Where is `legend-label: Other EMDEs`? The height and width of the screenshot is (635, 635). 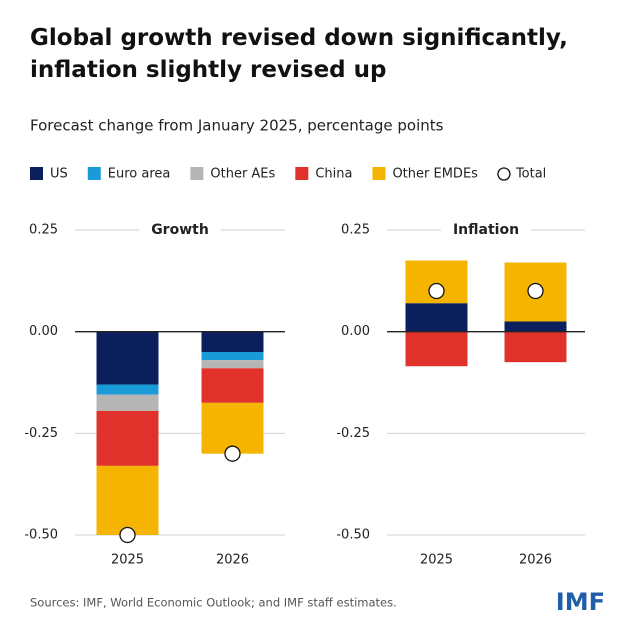
legend-label: Other EMDEs is located at coordinates (435, 174).